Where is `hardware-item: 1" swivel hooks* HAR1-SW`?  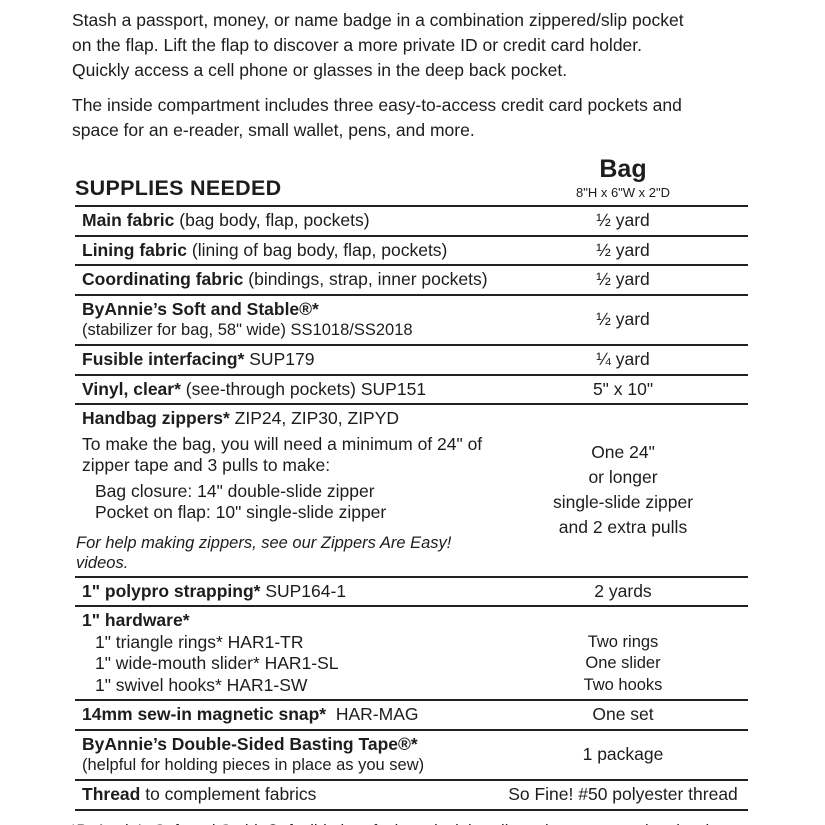 hardware-item: 1" swivel hooks* HAR1-SW is located at coordinates (201, 684).